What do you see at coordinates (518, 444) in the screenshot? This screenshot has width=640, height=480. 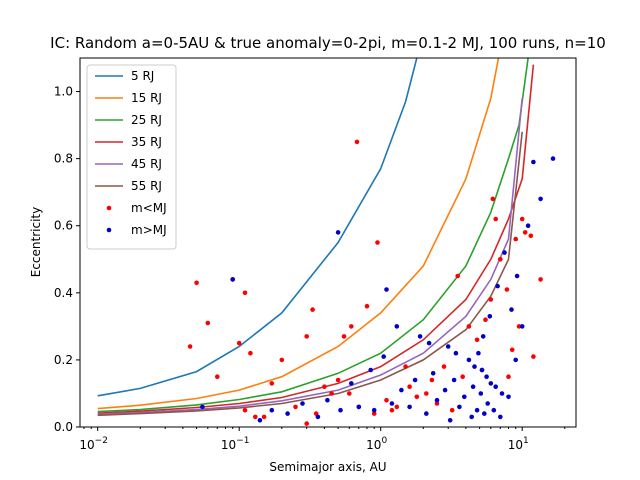 I see `x-tick-label-3: 10¹` at bounding box center [518, 444].